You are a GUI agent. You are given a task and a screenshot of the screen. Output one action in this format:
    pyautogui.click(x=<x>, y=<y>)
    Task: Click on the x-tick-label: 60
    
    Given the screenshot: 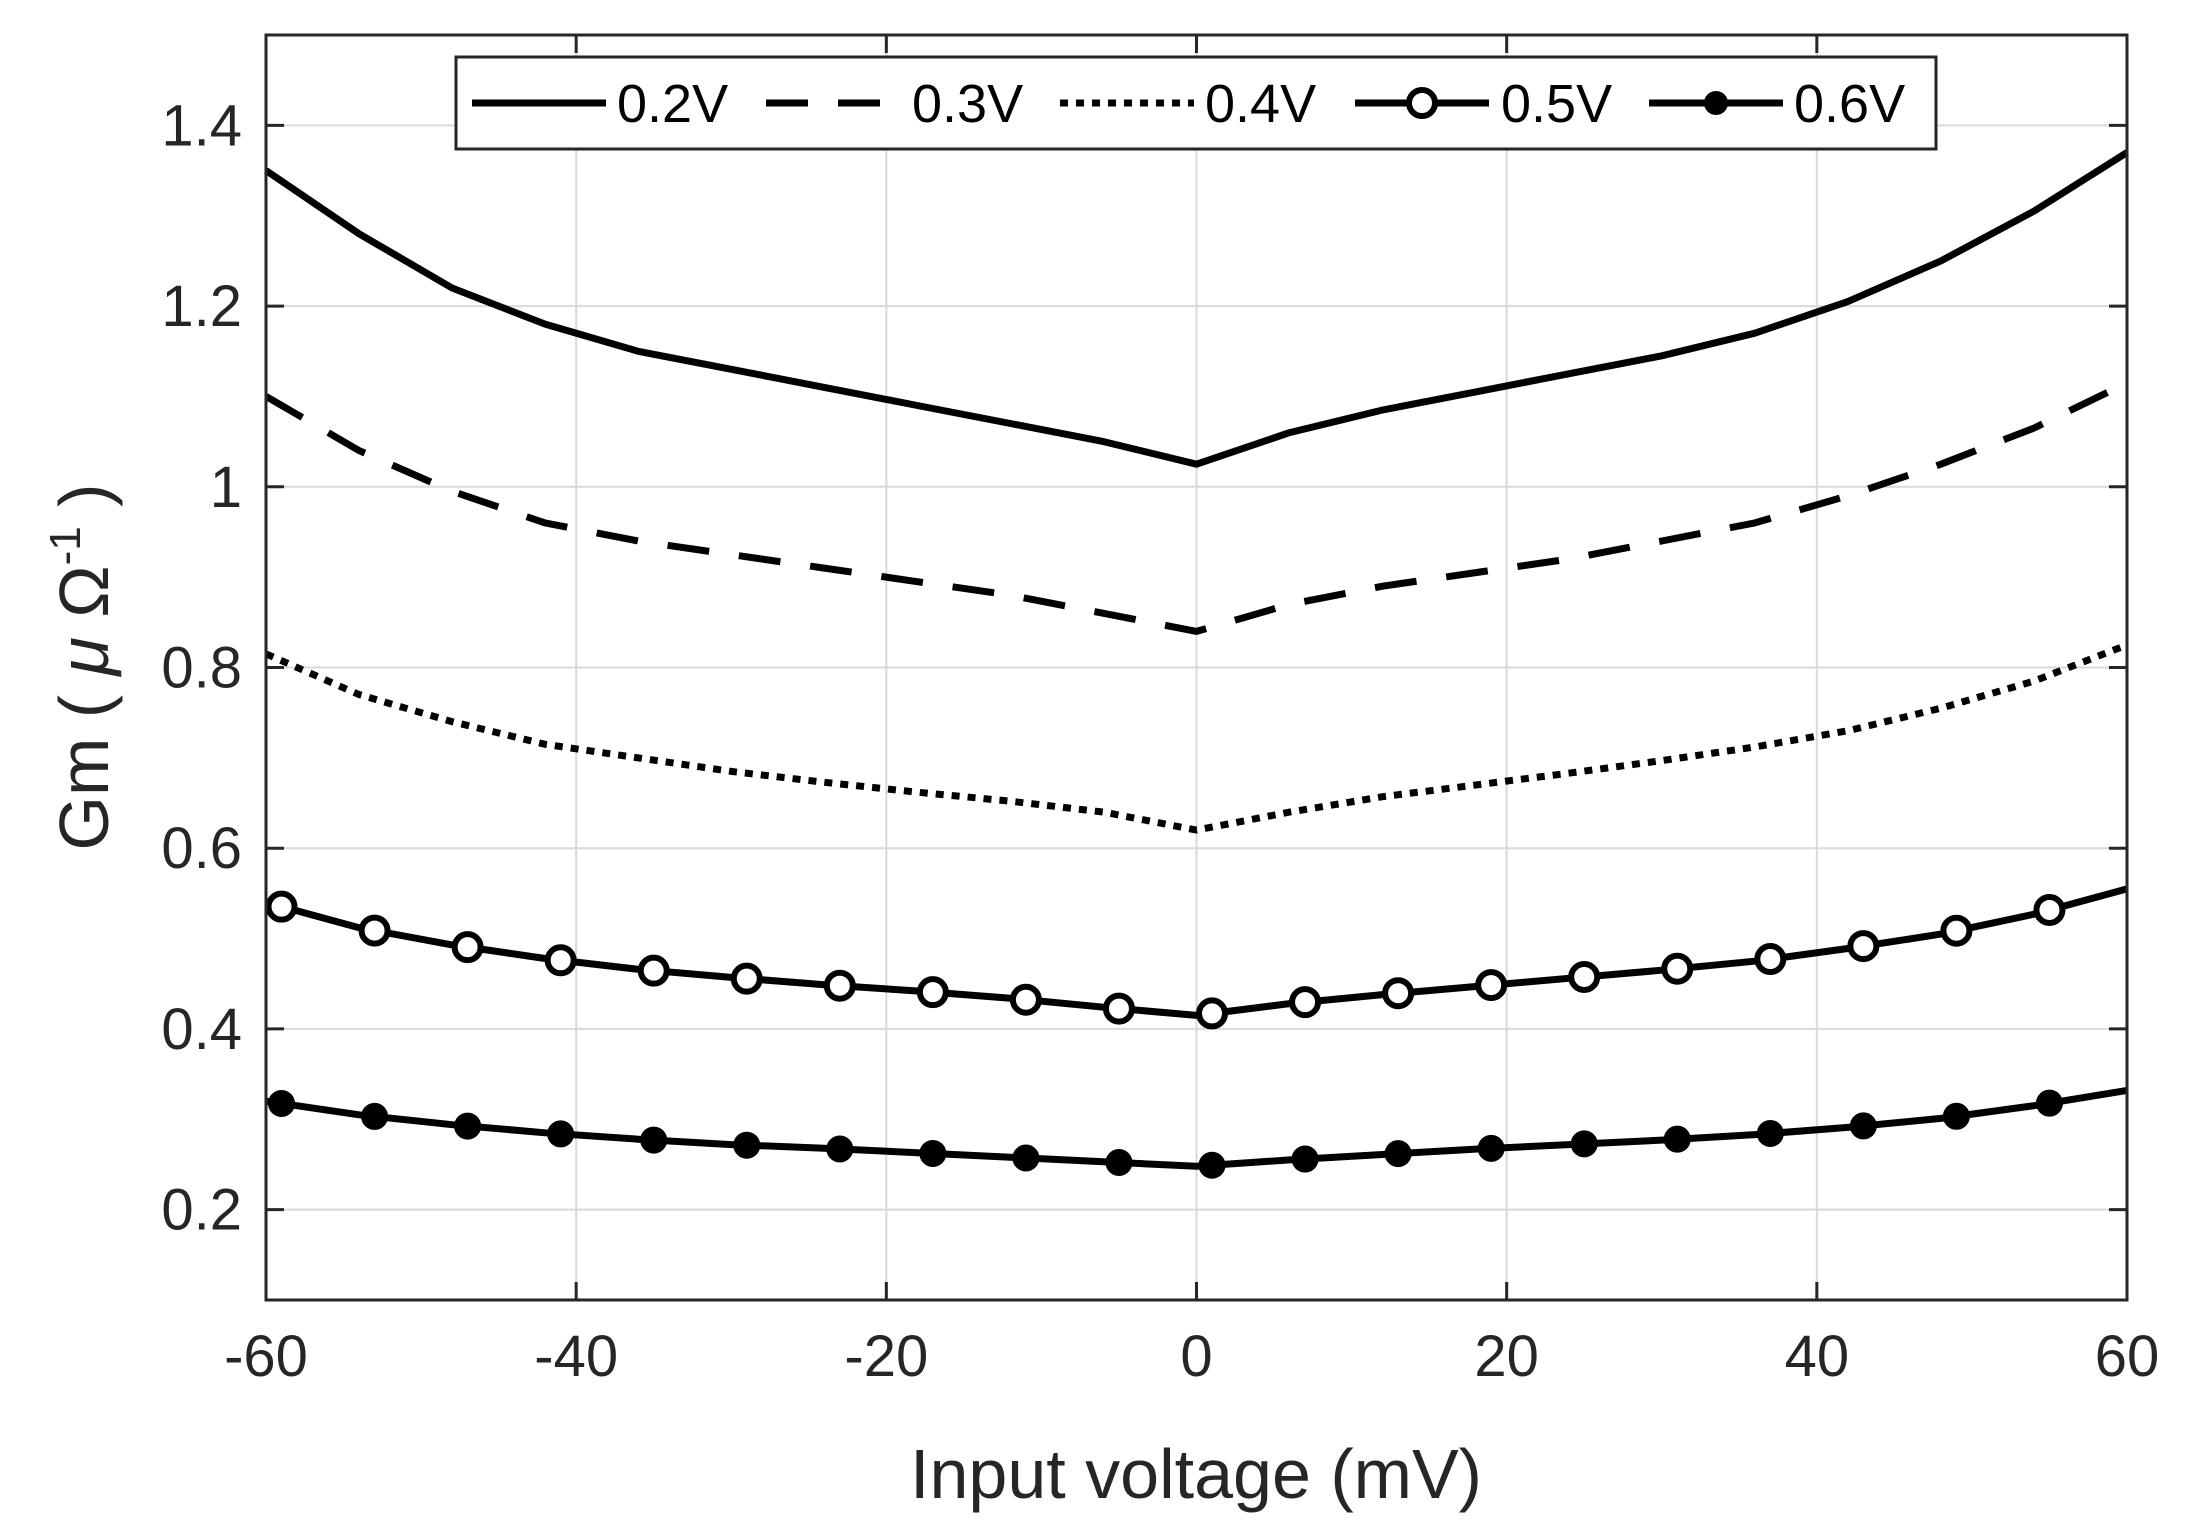 What is the action you would take?
    pyautogui.click(x=2127, y=1356)
    